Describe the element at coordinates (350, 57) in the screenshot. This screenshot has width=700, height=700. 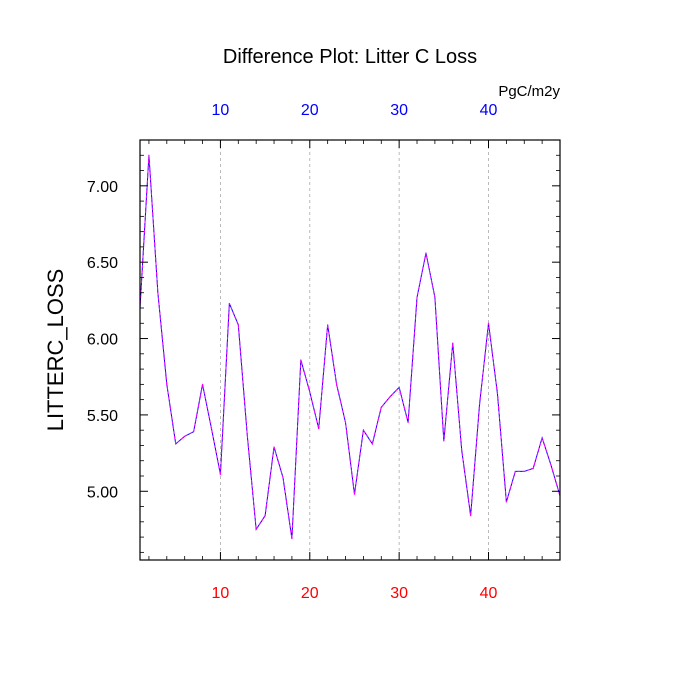
I see `chart-title: Difference Plot: Litter C Loss` at that location.